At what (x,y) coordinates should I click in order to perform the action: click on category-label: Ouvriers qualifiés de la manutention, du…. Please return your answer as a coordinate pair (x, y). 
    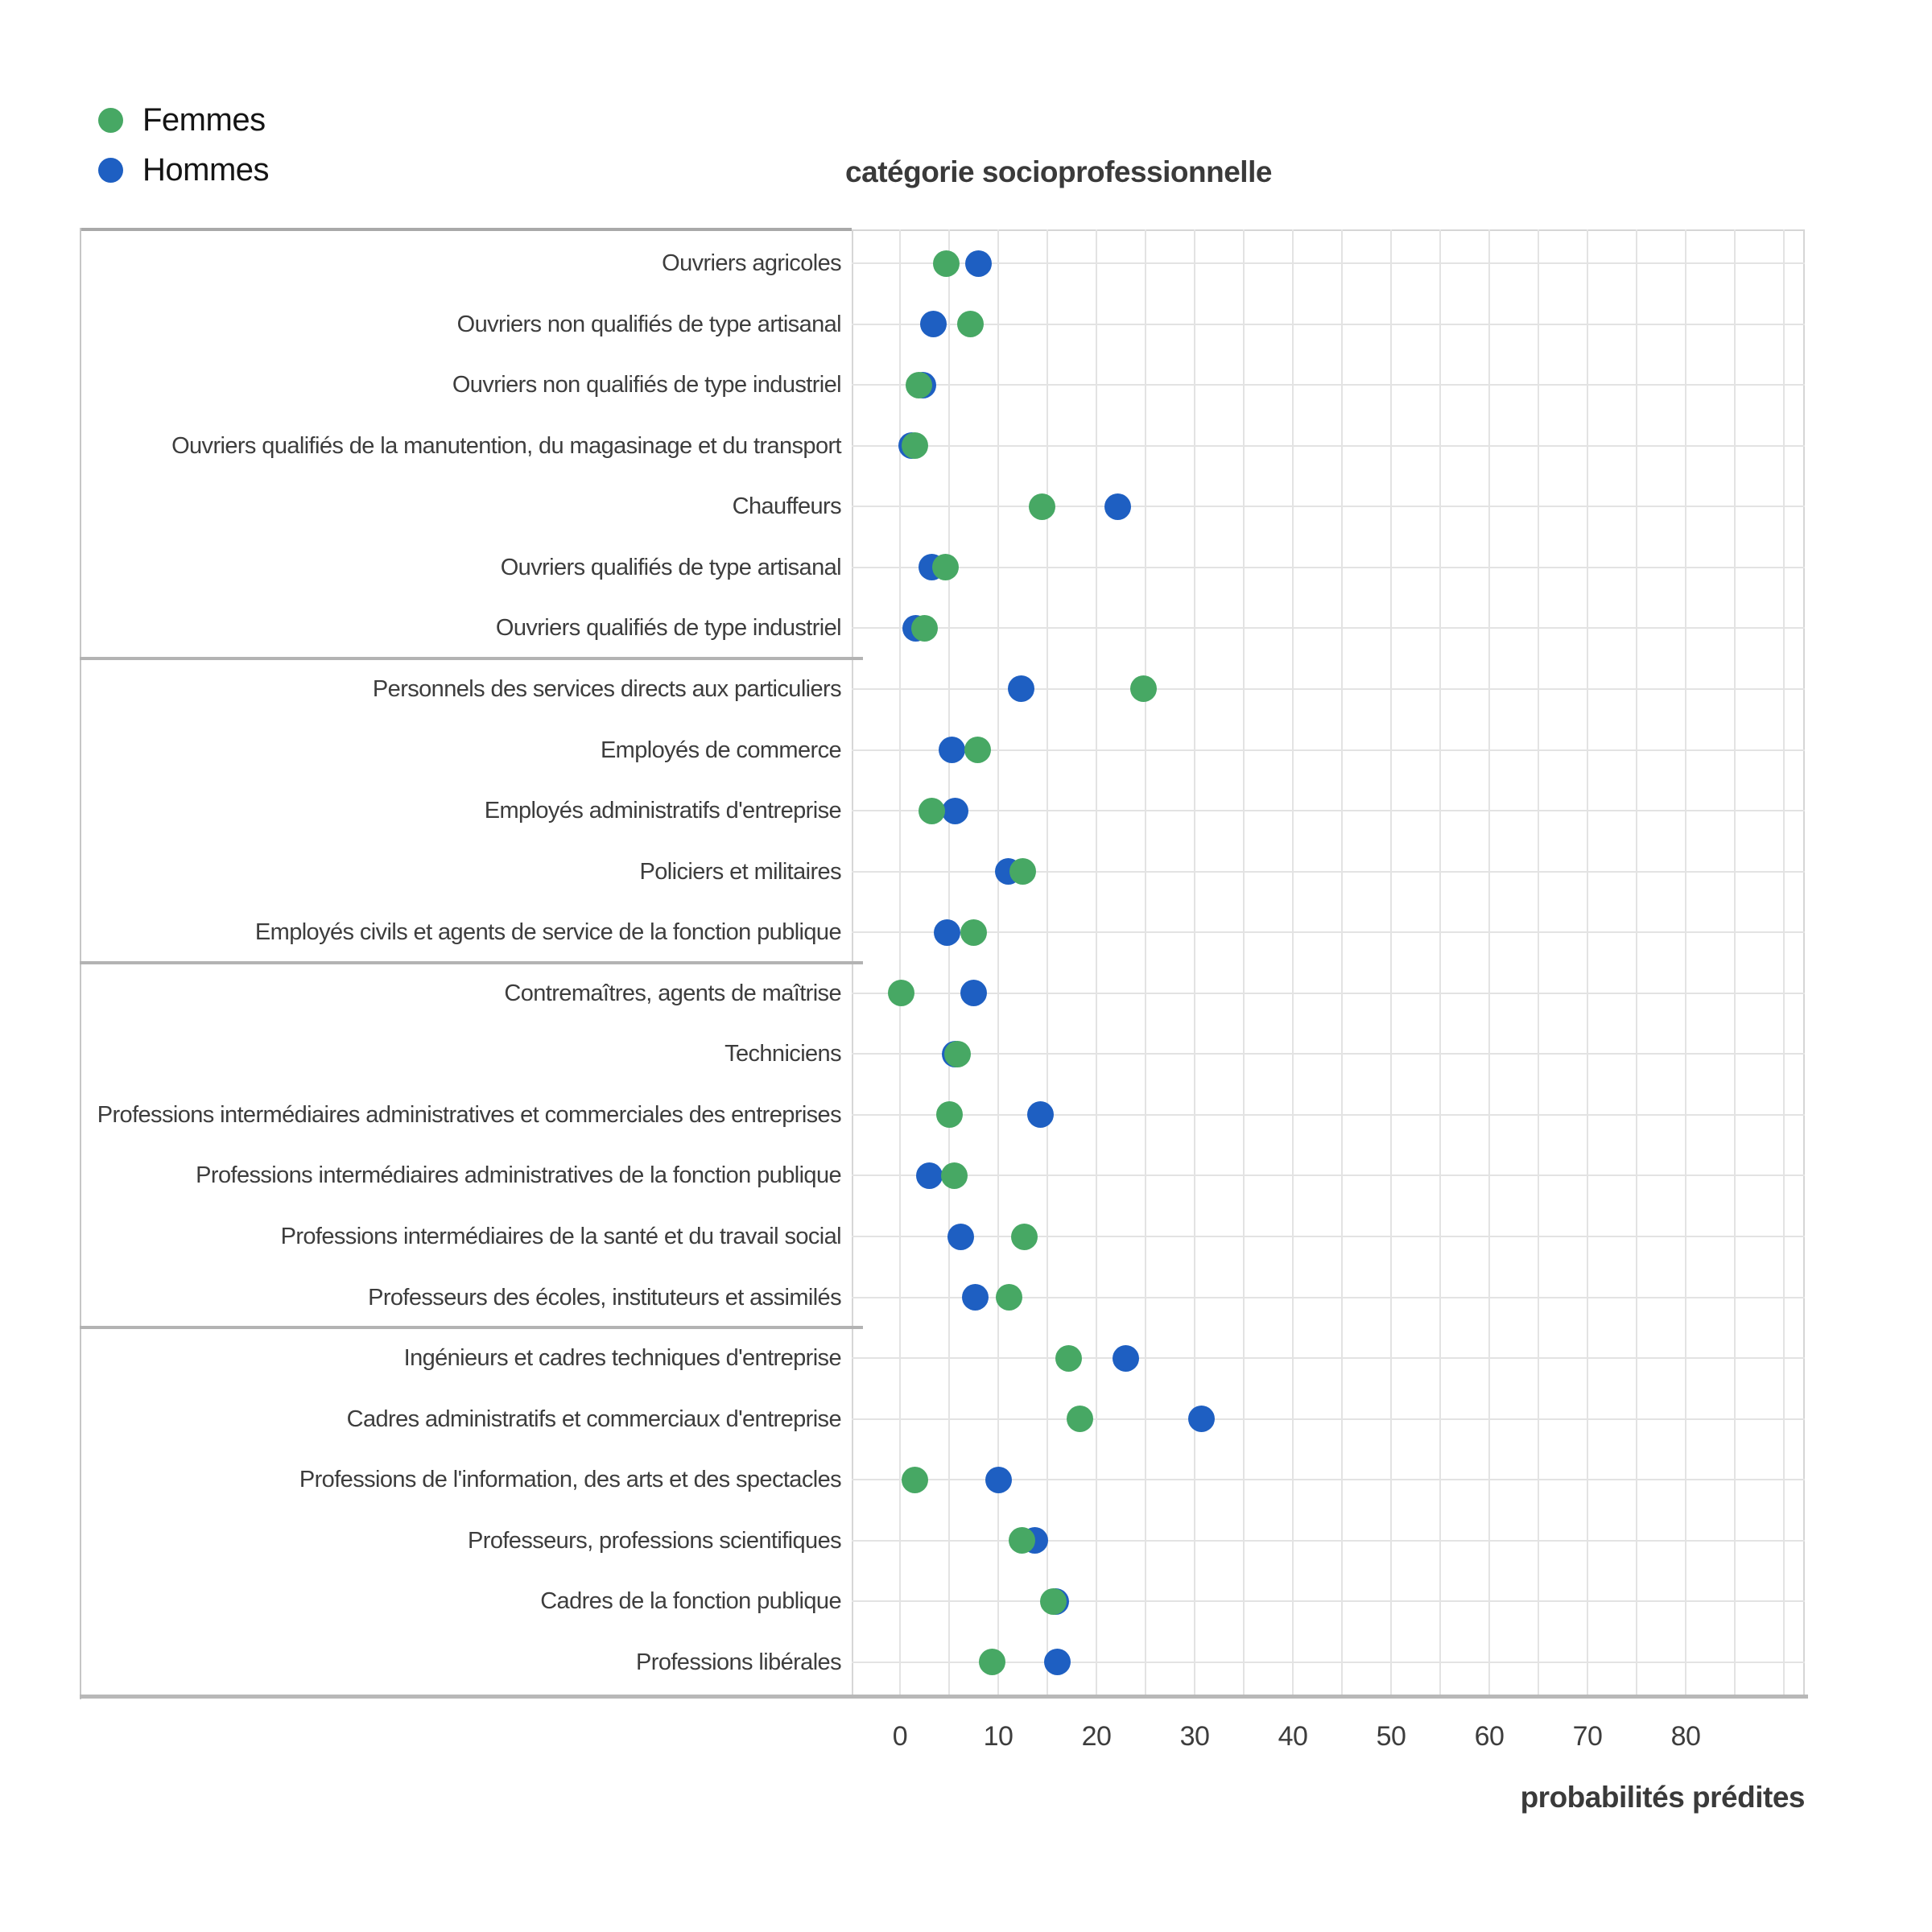
    Looking at the image, I should click on (506, 445).